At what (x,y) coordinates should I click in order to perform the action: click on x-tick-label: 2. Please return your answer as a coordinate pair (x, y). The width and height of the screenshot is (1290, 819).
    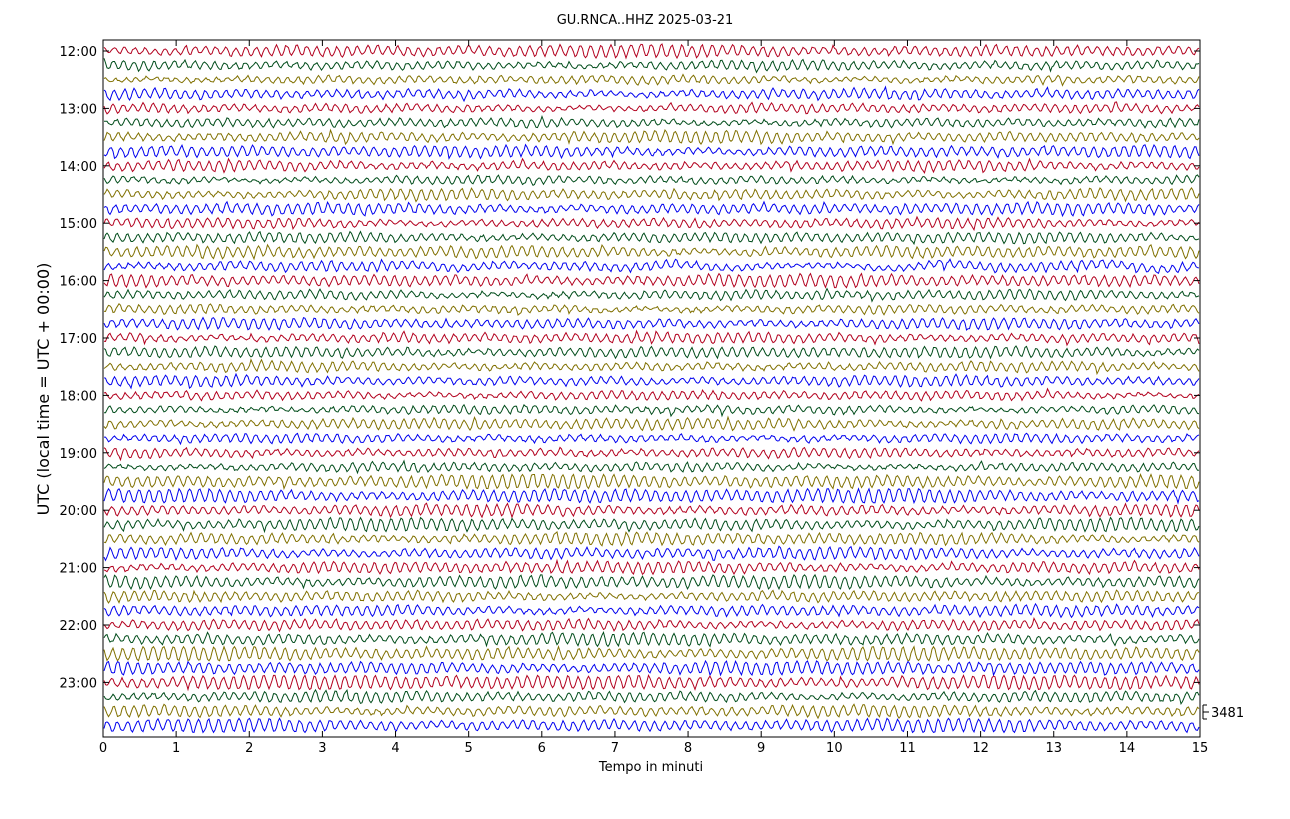
    Looking at the image, I should click on (249, 748).